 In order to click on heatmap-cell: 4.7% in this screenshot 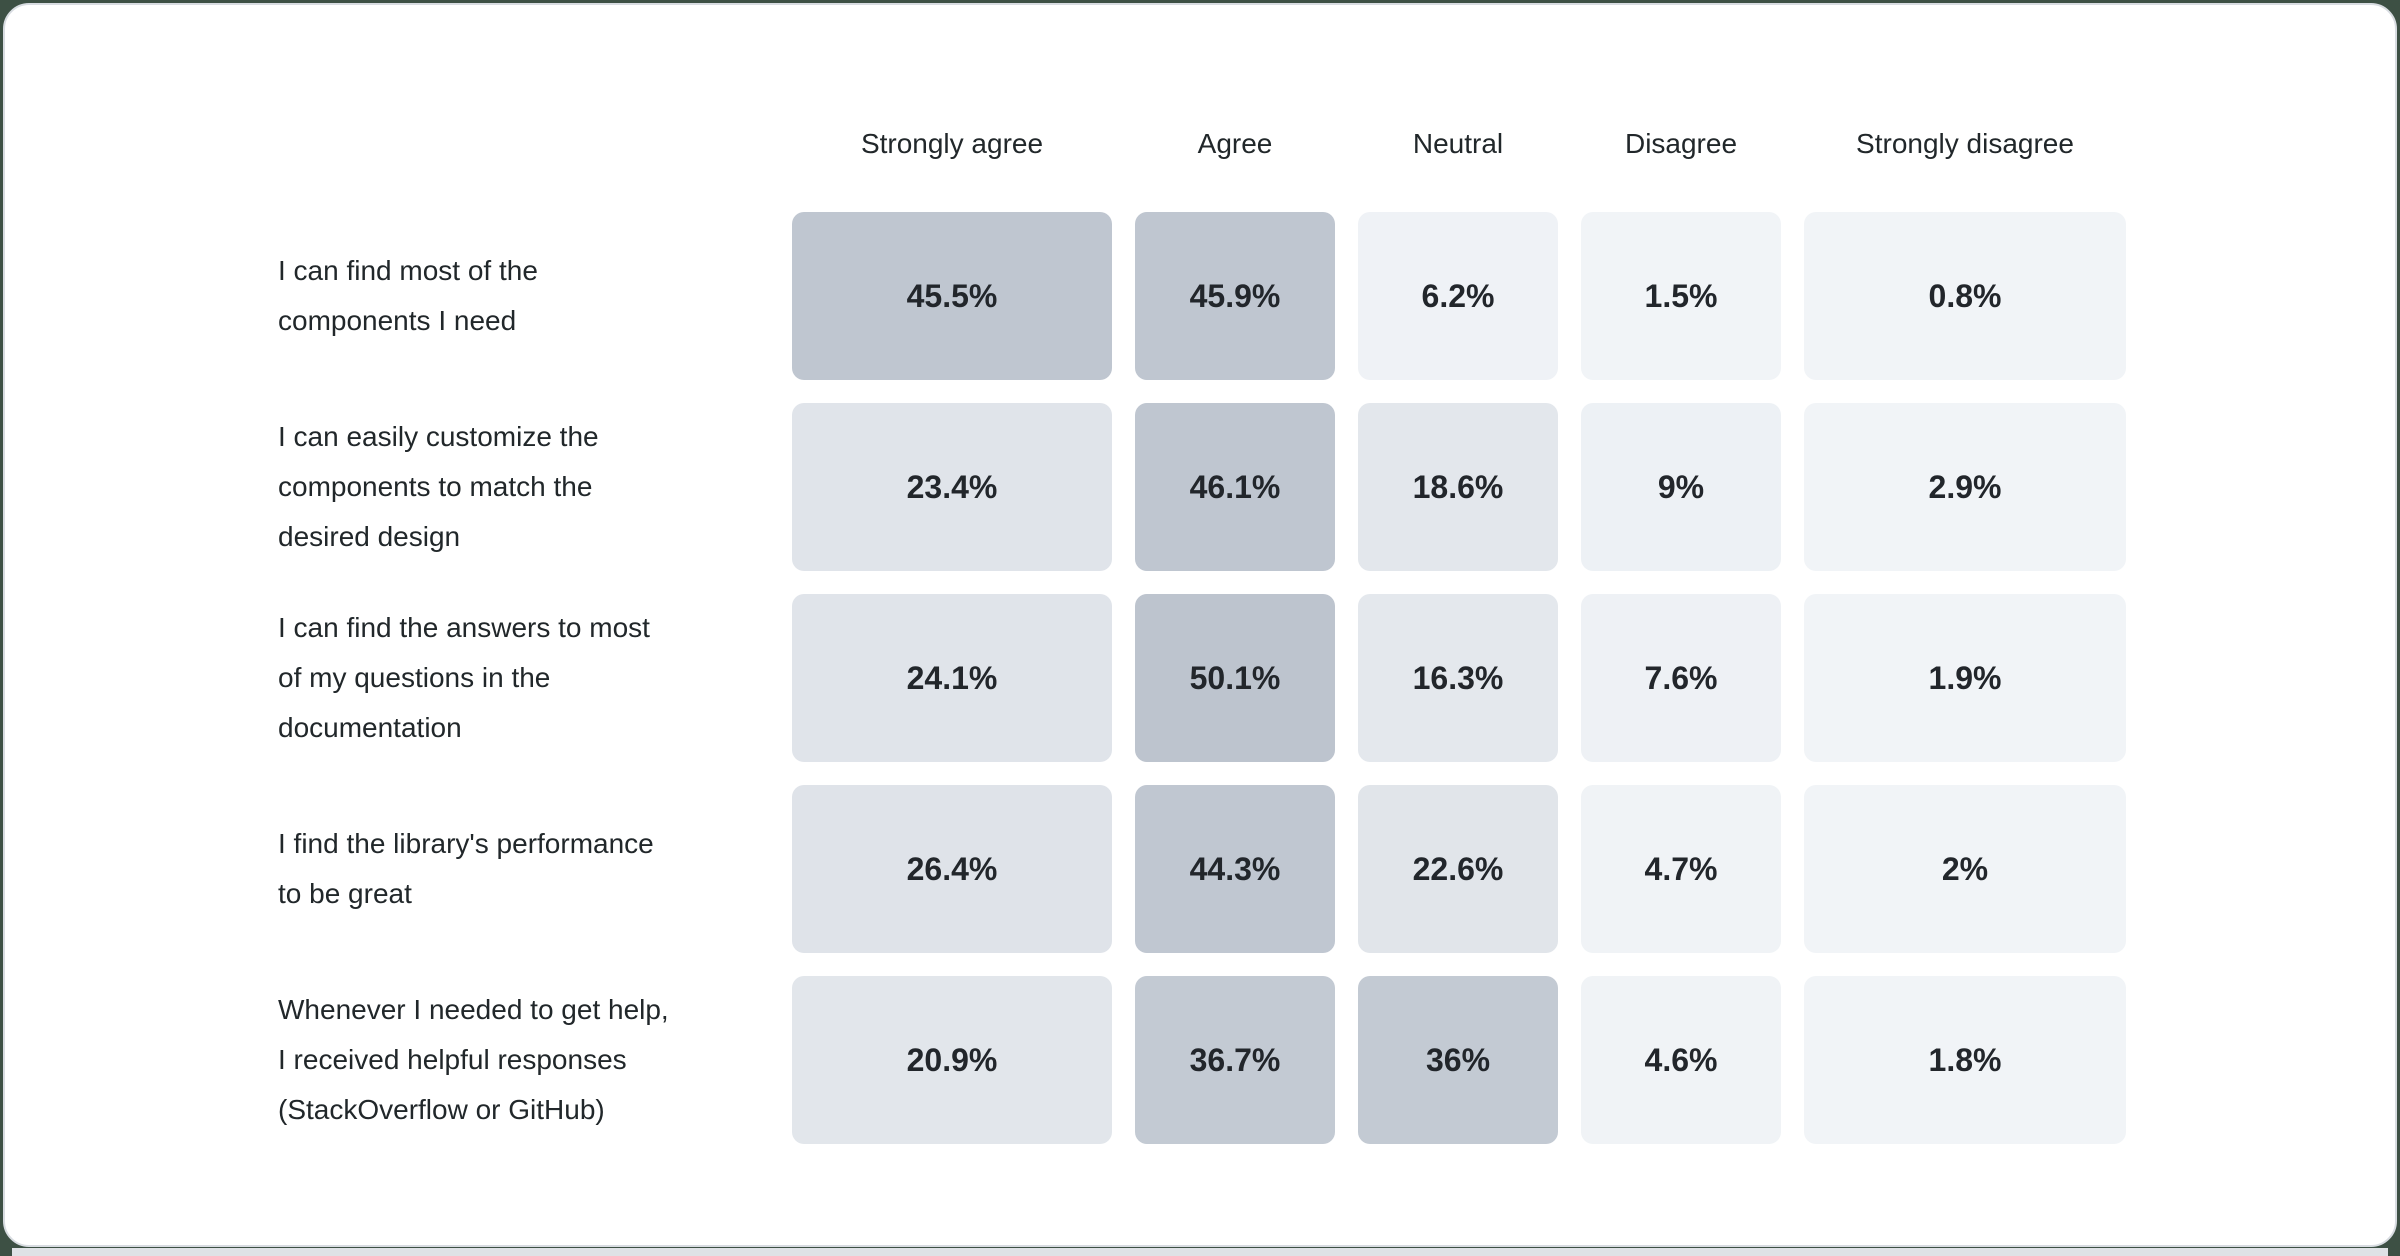, I will do `click(1681, 869)`.